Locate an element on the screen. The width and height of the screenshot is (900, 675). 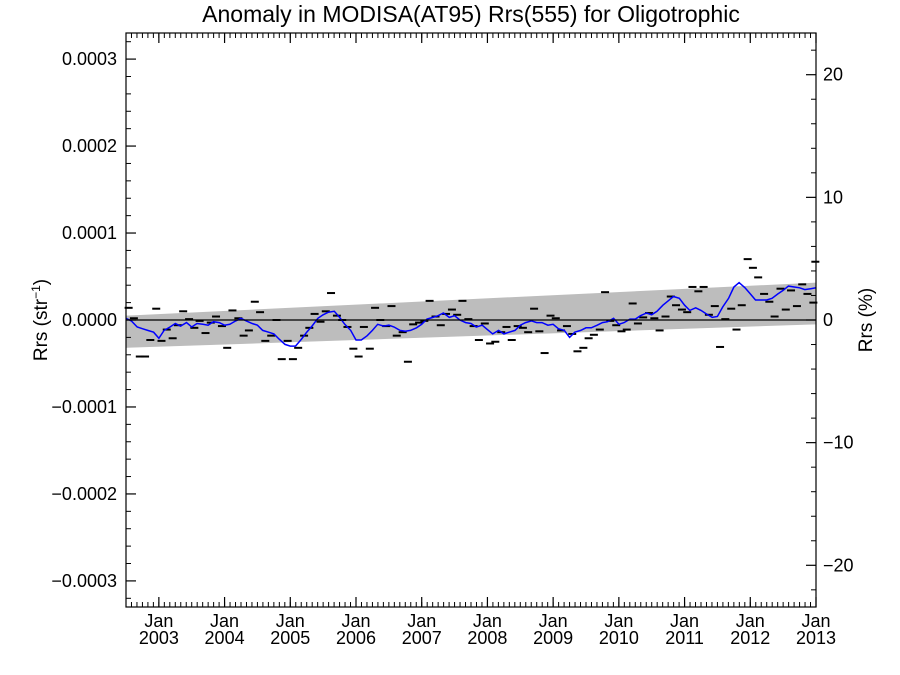
x-tick-label-year: 2006 is located at coordinates (356, 638).